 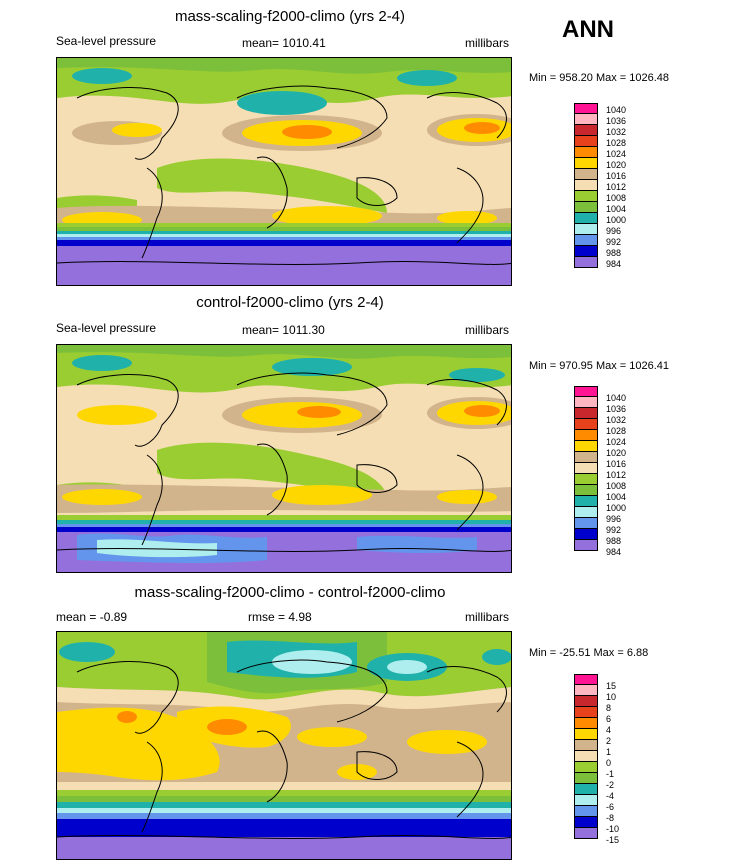 I want to click on panel1-colorbar-label: 988, so click(x=614, y=253).